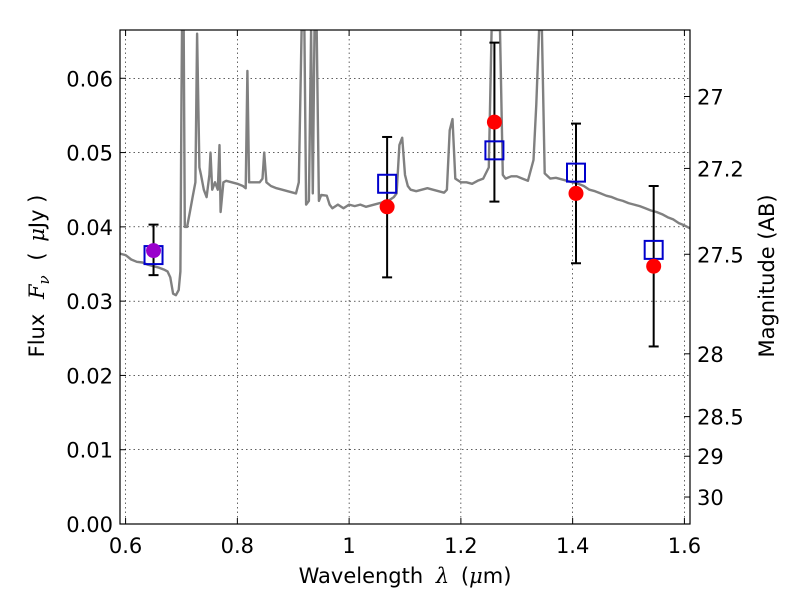  I want to click on y-tick-label: 0.02, so click(89, 376).